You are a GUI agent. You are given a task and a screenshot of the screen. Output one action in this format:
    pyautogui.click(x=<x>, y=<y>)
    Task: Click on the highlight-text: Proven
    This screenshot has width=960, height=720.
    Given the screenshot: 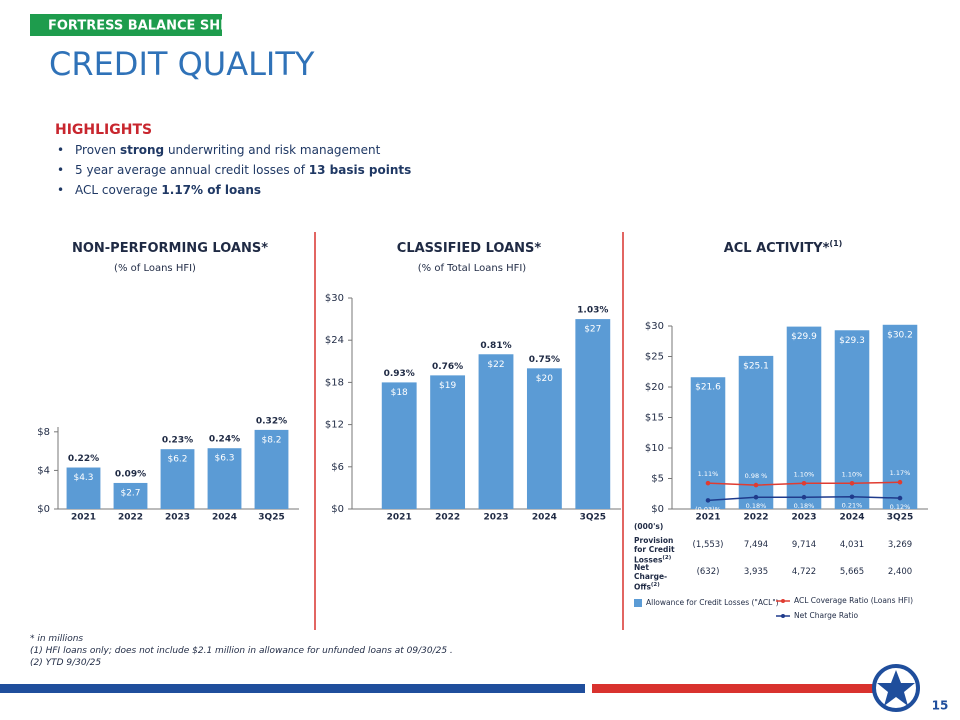 What is the action you would take?
    pyautogui.click(x=97, y=150)
    